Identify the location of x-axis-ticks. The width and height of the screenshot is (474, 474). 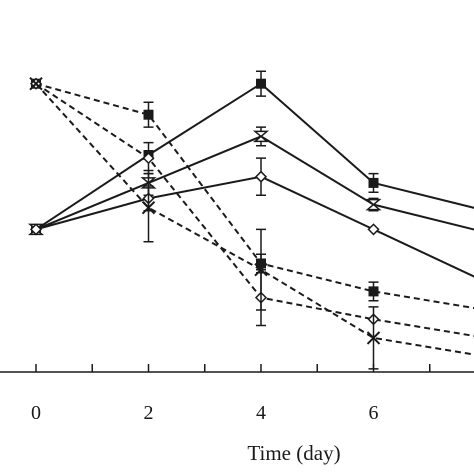
(233, 368).